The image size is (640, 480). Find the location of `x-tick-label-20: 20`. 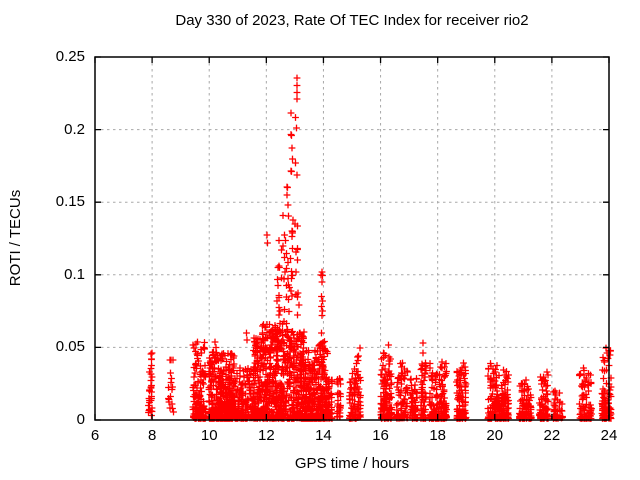

x-tick-label-20: 20 is located at coordinates (495, 435).